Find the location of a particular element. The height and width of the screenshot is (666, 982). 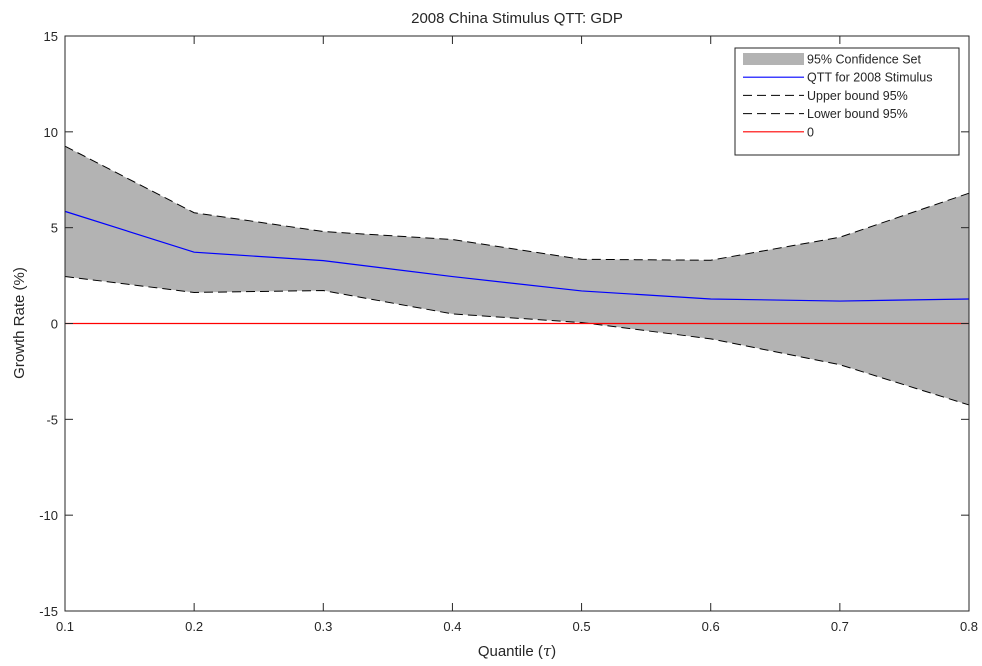

legend-box is located at coordinates (847, 101).